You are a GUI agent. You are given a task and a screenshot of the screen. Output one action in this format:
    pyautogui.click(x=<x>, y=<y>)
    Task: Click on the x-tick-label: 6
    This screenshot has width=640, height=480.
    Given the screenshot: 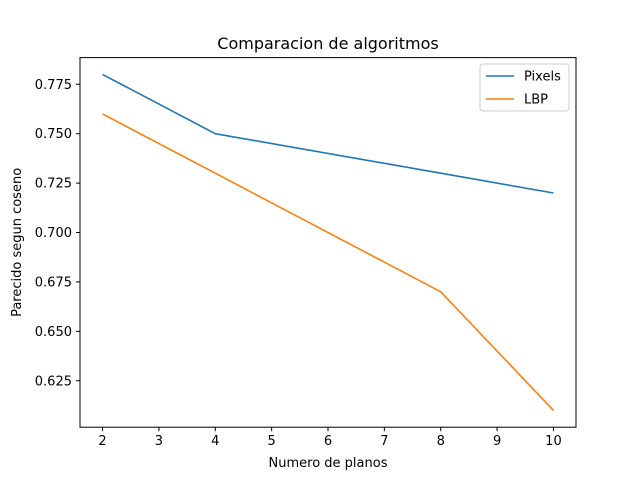 What is the action you would take?
    pyautogui.click(x=328, y=441)
    